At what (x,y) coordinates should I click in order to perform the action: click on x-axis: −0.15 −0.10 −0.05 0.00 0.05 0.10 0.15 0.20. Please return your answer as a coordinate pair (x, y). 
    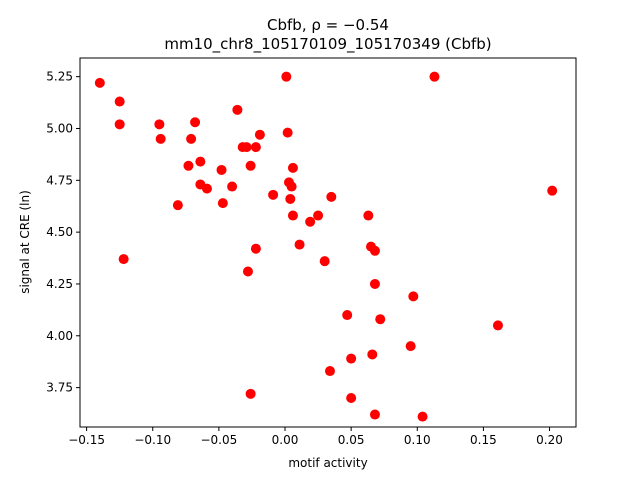
    Looking at the image, I should click on (315, 437).